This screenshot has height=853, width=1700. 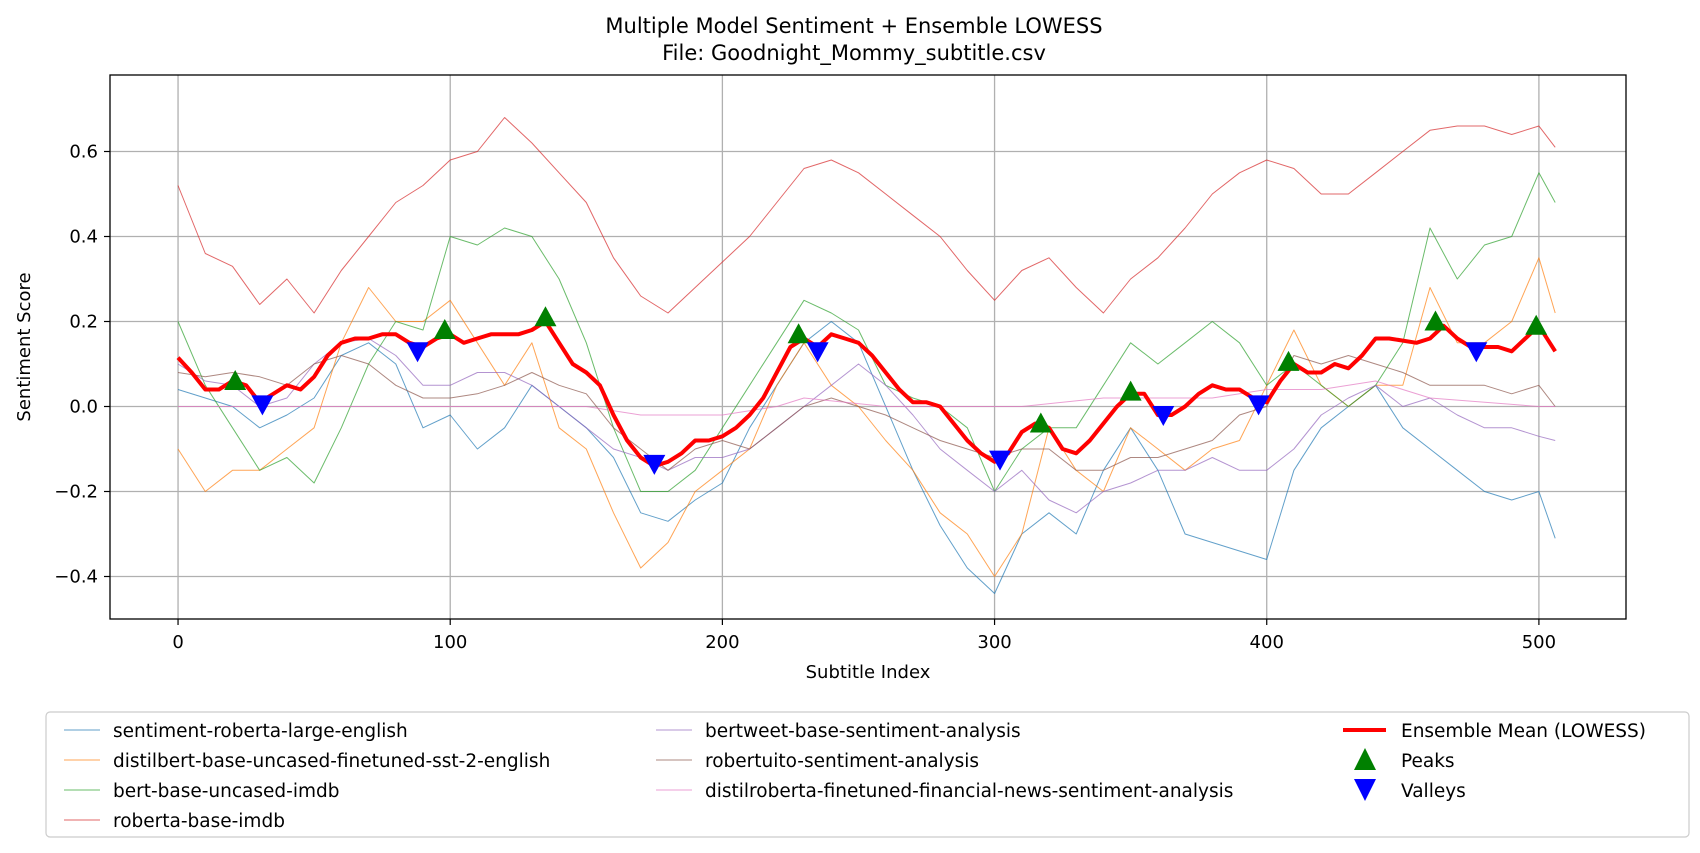 I want to click on x-tick-label: 100, so click(x=450, y=642).